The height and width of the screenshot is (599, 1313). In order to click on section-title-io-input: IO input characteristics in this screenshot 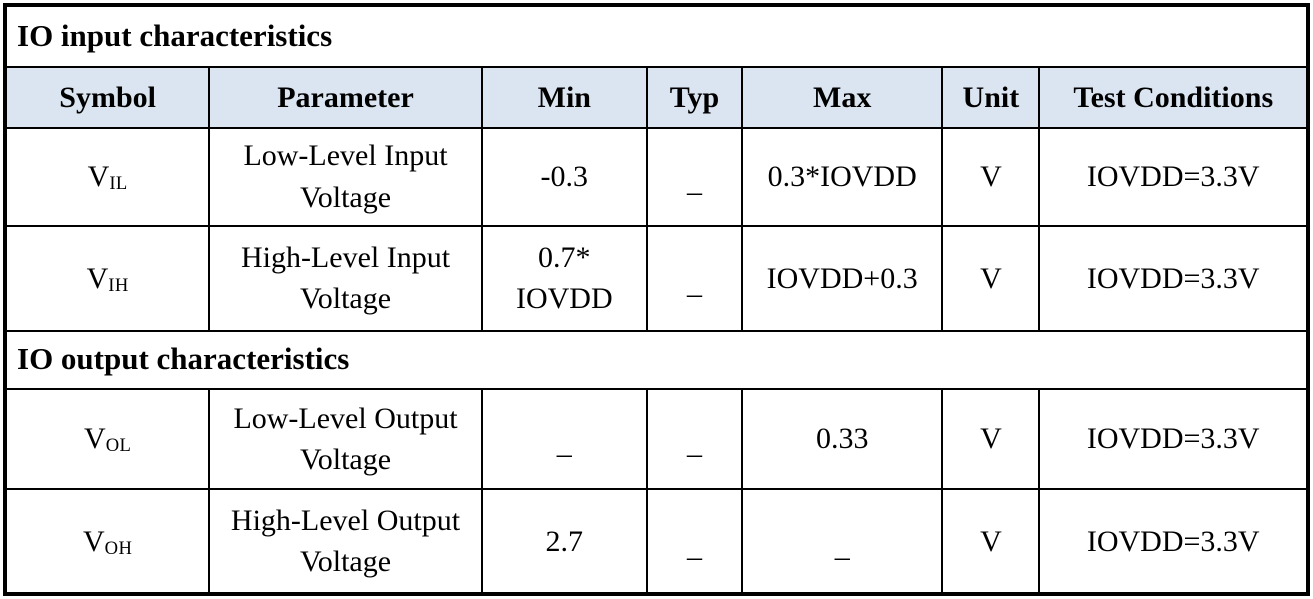, I will do `click(656, 36)`.